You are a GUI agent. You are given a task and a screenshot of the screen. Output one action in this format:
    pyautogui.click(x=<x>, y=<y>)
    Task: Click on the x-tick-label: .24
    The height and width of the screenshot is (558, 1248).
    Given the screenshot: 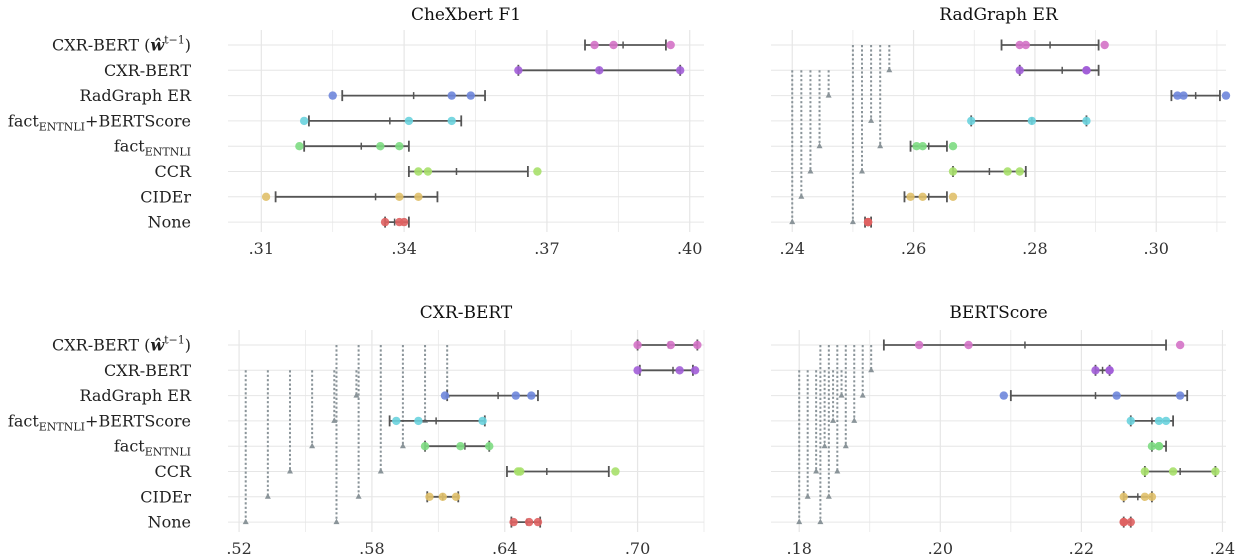 What is the action you would take?
    pyautogui.click(x=1222, y=548)
    